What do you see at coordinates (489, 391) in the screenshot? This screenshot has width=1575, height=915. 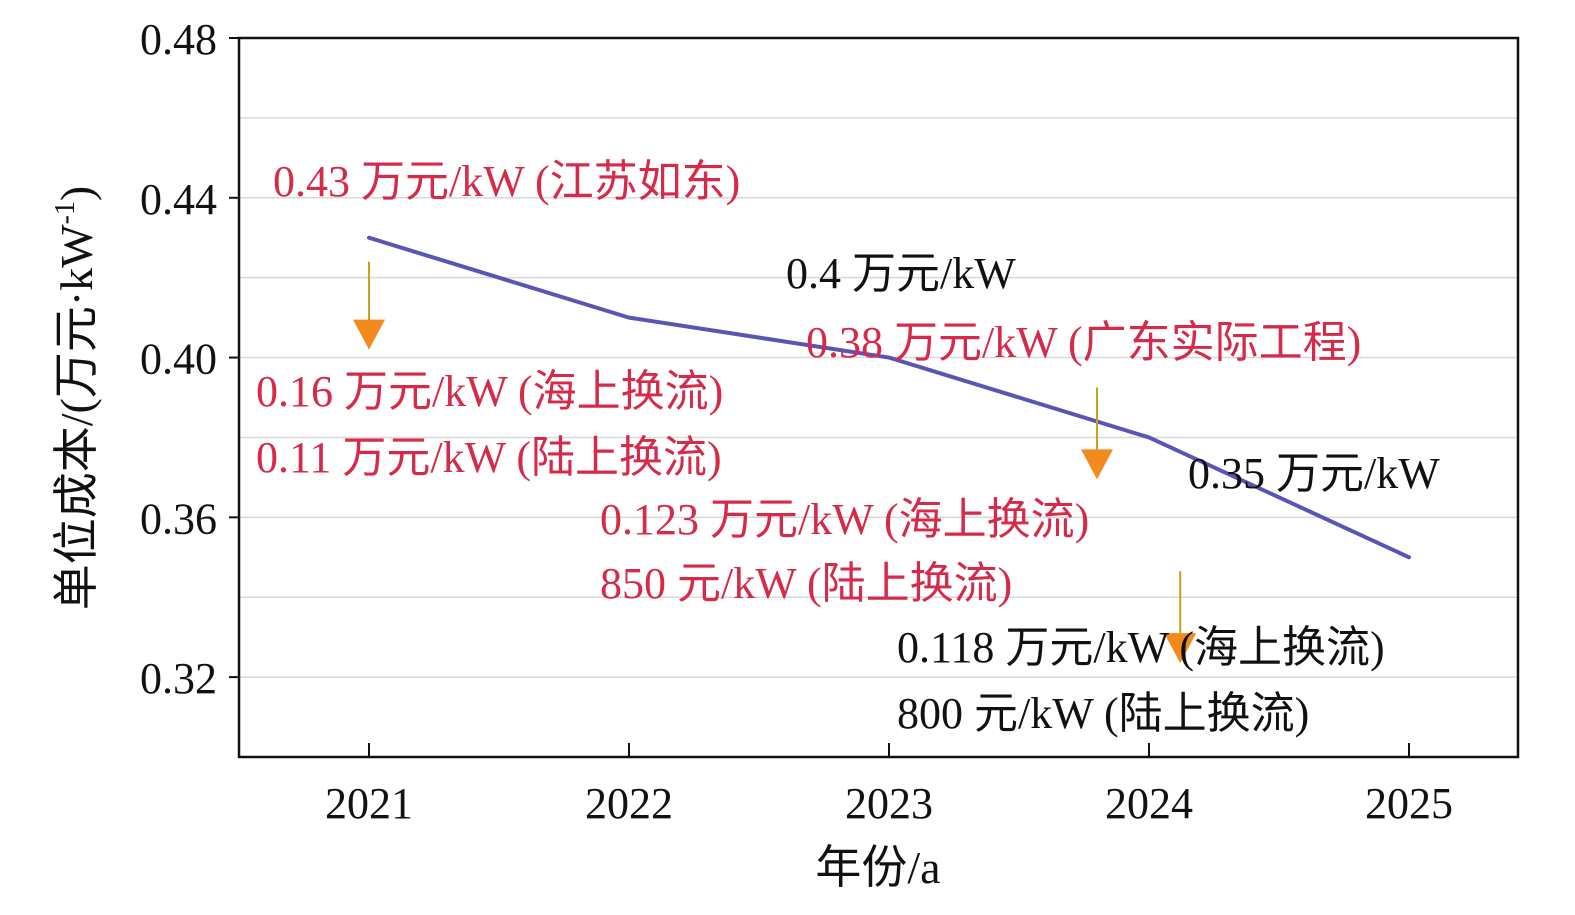 I see `annotation-label: 0.16 万元/kW (海上换流)` at bounding box center [489, 391].